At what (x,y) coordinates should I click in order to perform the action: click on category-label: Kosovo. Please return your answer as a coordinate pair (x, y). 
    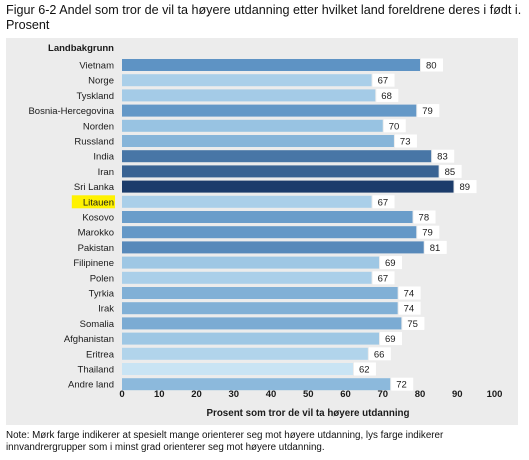
    Looking at the image, I should click on (98, 218).